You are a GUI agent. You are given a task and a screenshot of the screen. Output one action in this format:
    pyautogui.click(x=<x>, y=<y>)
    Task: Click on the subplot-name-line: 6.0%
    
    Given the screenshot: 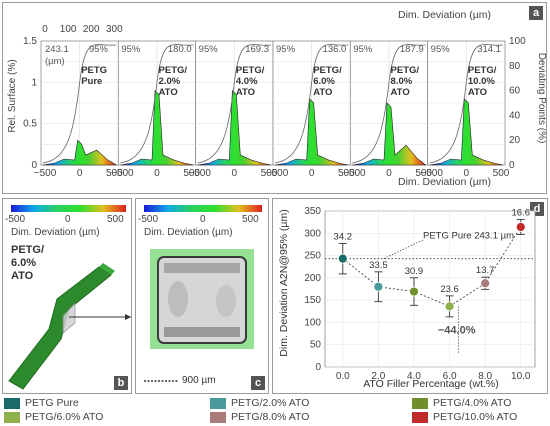 What is the action you would take?
    pyautogui.click(x=324, y=81)
    